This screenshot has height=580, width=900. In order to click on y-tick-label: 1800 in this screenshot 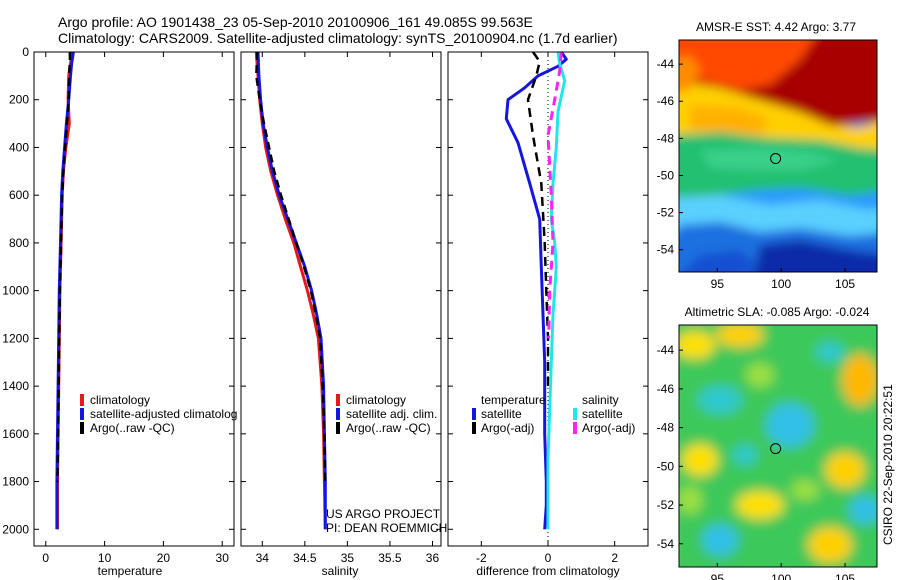, I will do `click(15, 482)`.